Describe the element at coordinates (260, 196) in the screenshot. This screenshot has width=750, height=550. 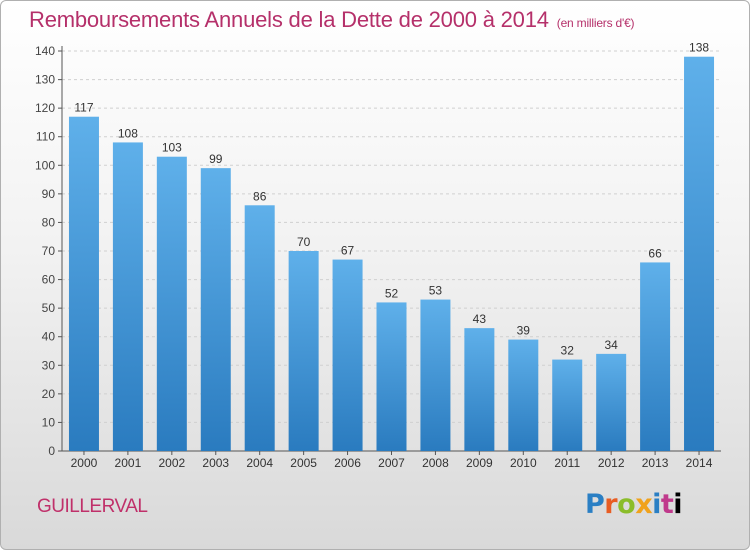
I see `bar-value-label: 86` at that location.